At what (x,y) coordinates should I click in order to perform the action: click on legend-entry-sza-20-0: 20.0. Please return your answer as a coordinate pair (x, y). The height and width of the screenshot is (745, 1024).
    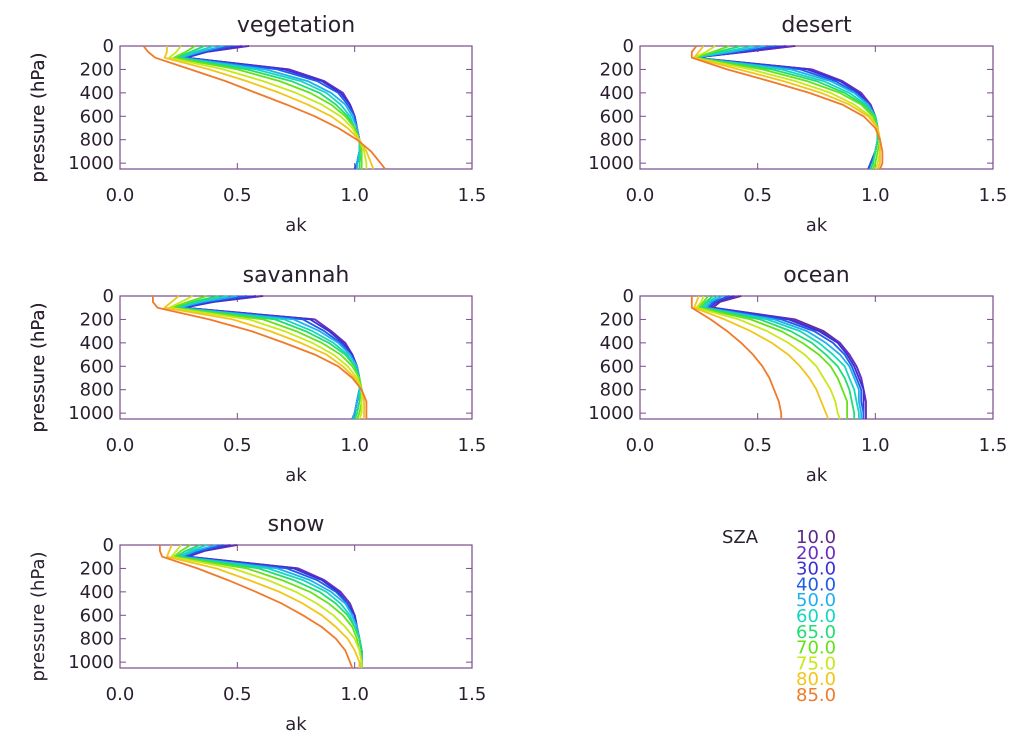
    Looking at the image, I should click on (816, 553).